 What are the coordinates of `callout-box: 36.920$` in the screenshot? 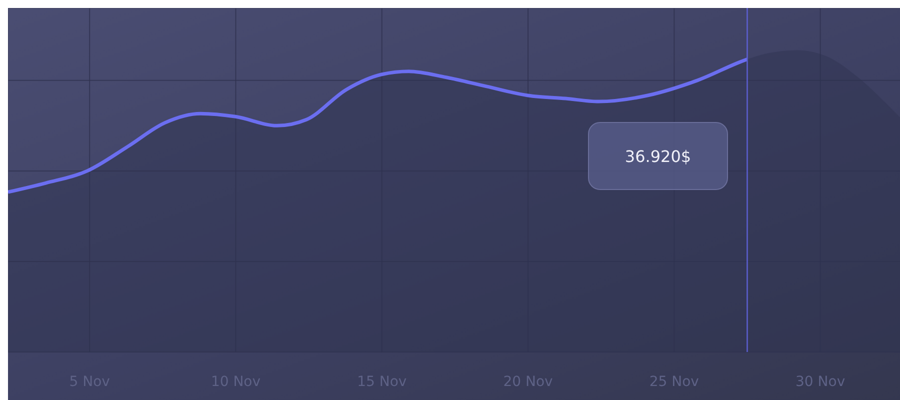 It's located at (658, 156).